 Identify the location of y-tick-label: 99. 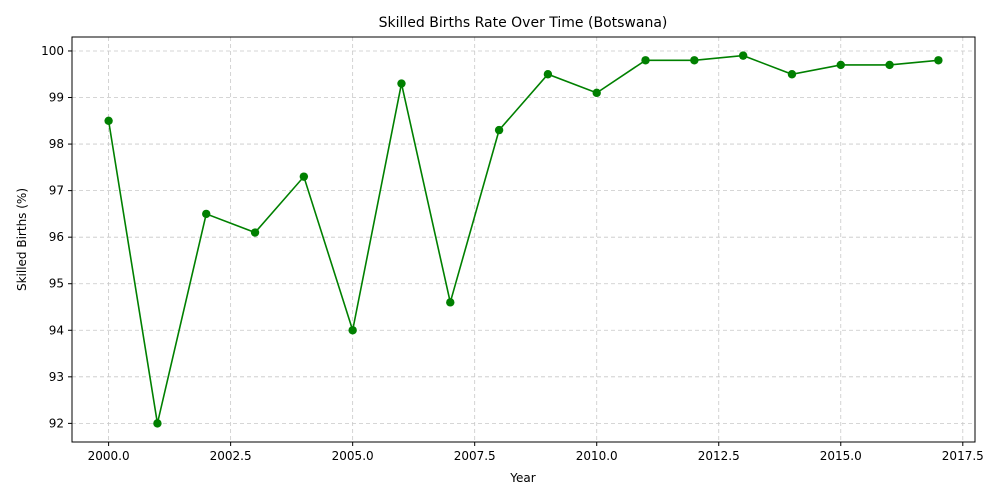
(56, 98).